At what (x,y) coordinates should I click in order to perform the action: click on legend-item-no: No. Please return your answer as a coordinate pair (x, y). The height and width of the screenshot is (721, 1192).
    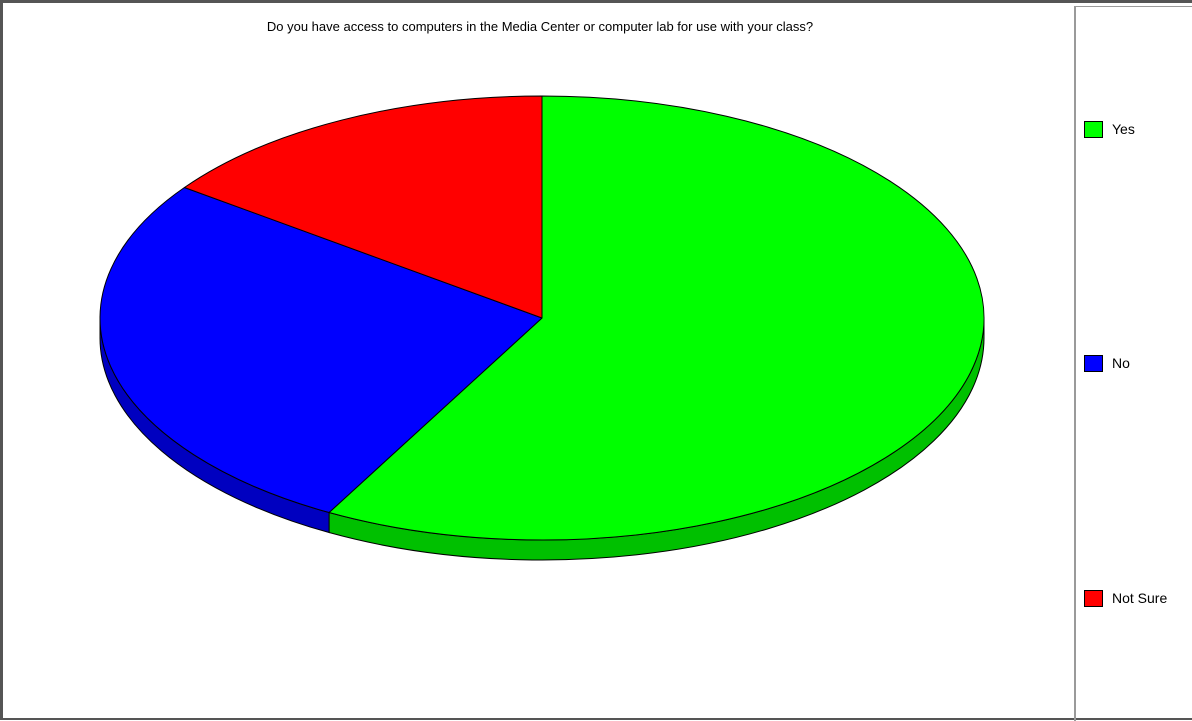
    Looking at the image, I should click on (1107, 363).